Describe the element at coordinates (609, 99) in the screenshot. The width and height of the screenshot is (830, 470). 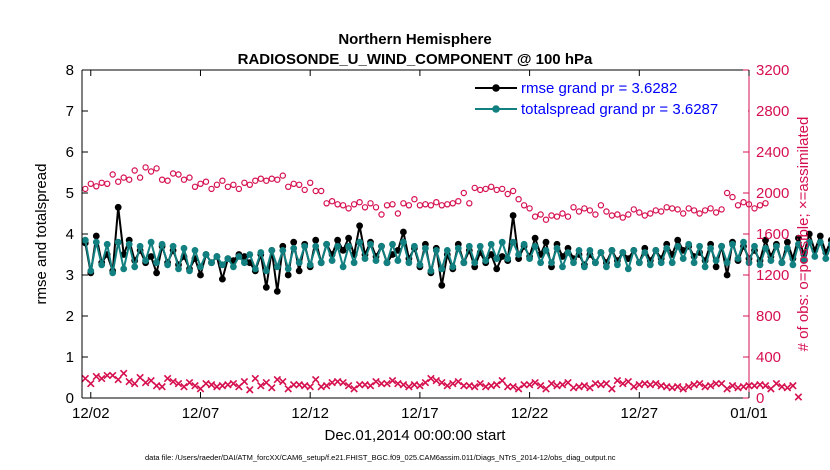
I see `legend-box` at that location.